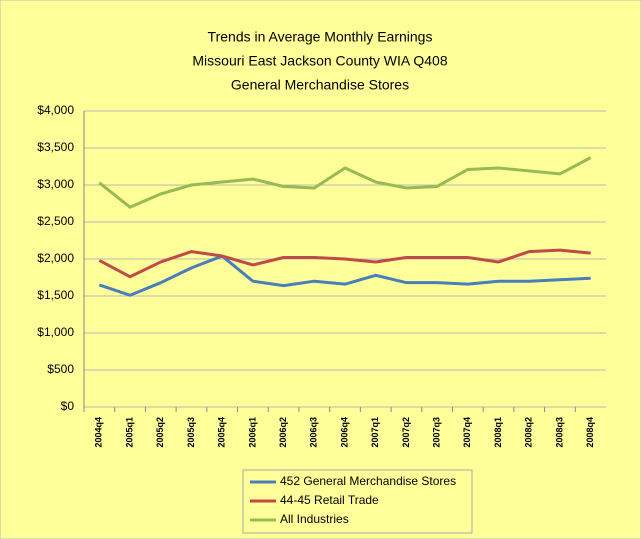 The height and width of the screenshot is (539, 641). I want to click on legend-label: All Industries, so click(314, 519).